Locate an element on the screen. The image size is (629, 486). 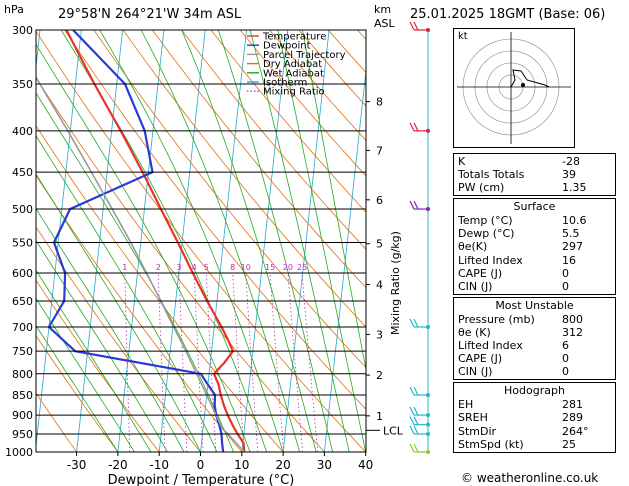
asl-axis-label: ASL is located at coordinates (385, 23).